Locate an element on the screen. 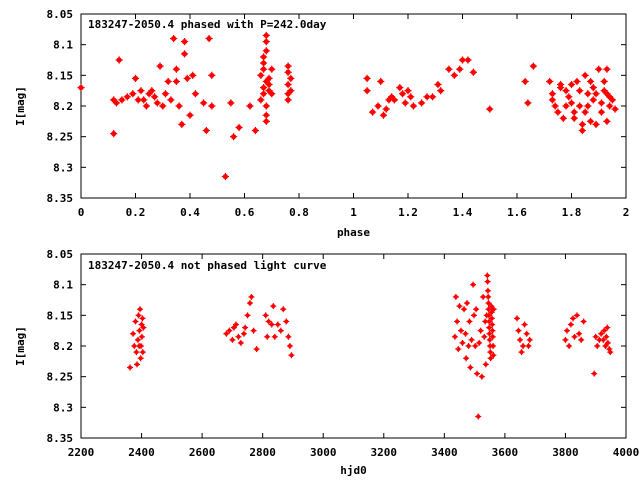 This screenshot has height=485, width=640. phased-x-tick-label: 0.8 is located at coordinates (299, 212).